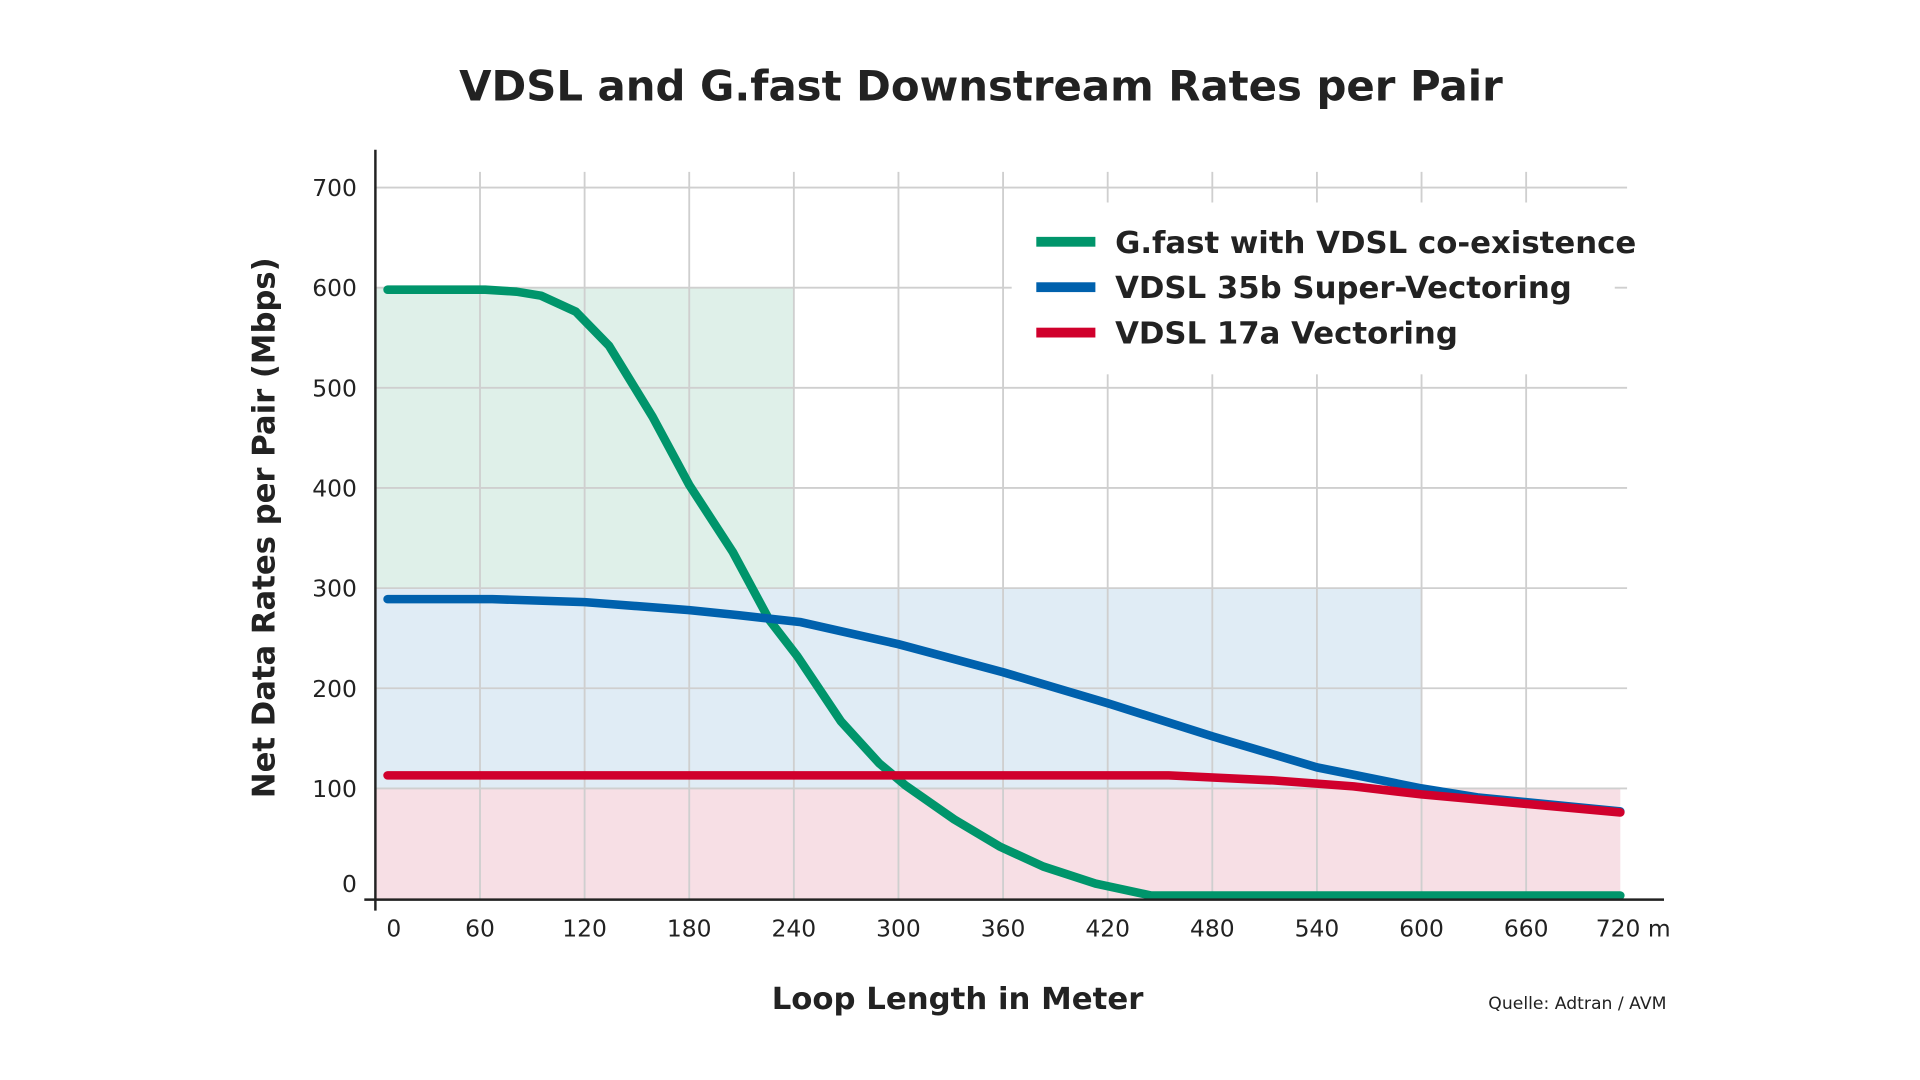  Describe the element at coordinates (1212, 928) in the screenshot. I see `x-tick-label: 480` at that location.